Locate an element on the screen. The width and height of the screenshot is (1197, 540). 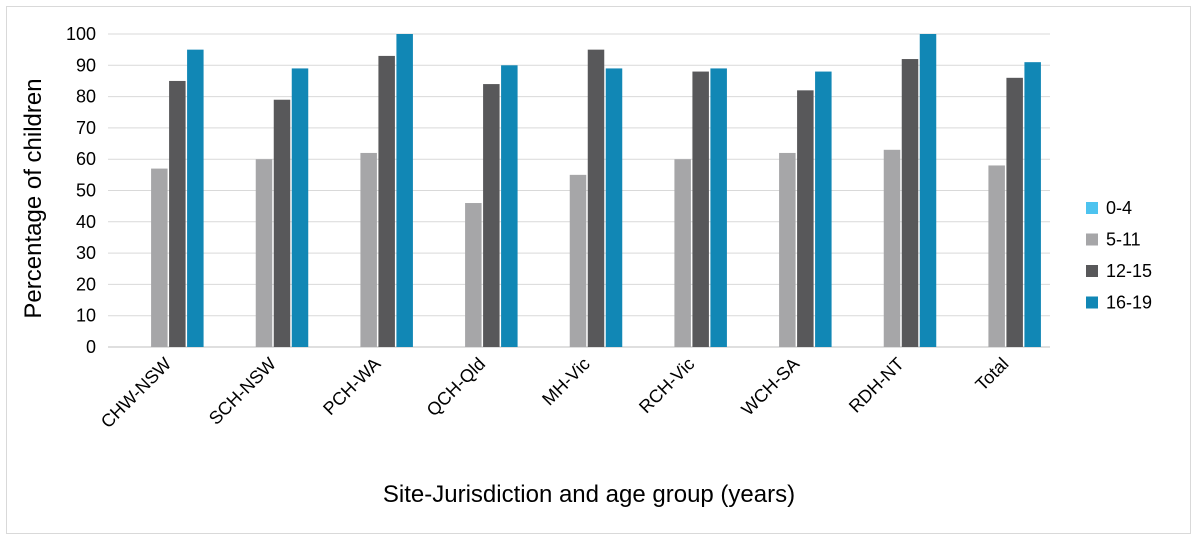
legend-label: 5-11 is located at coordinates (1123, 240).